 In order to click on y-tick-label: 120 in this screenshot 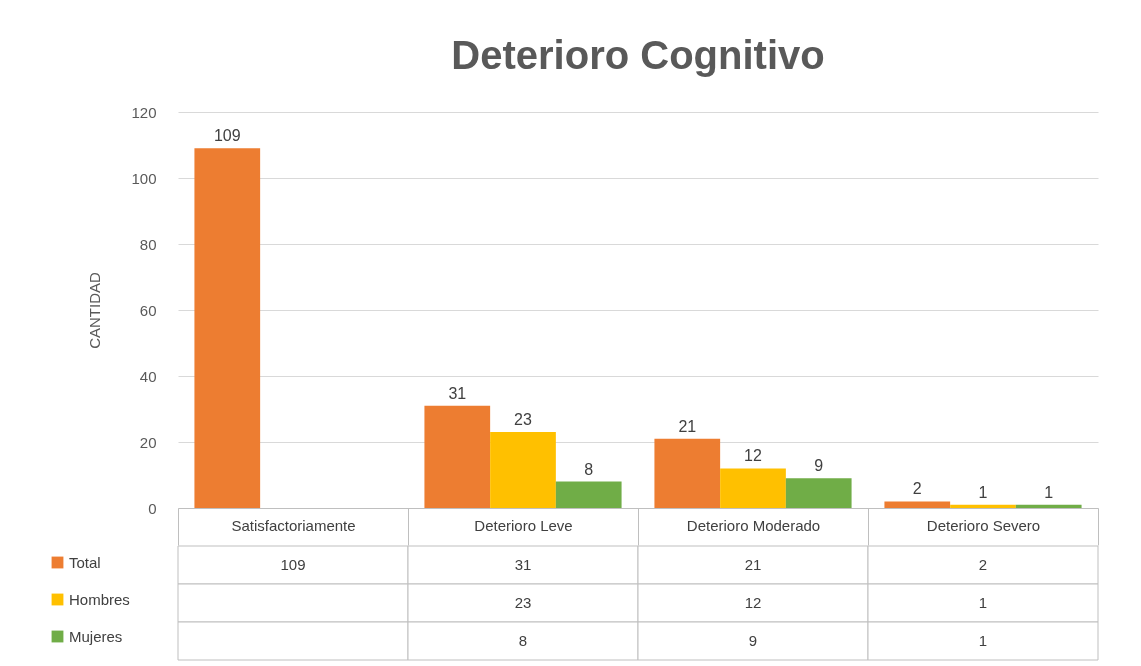, I will do `click(144, 112)`.